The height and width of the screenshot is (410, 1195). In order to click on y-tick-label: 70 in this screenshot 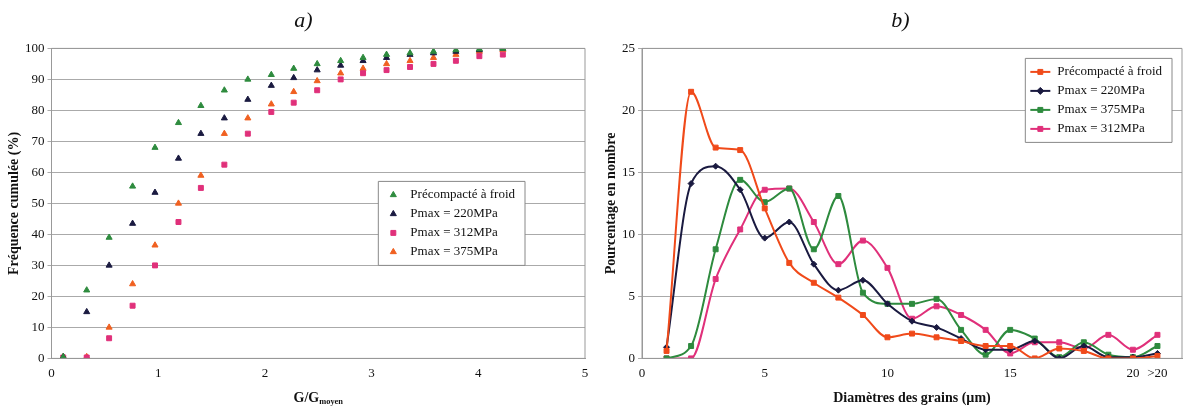, I will do `click(38, 140)`.